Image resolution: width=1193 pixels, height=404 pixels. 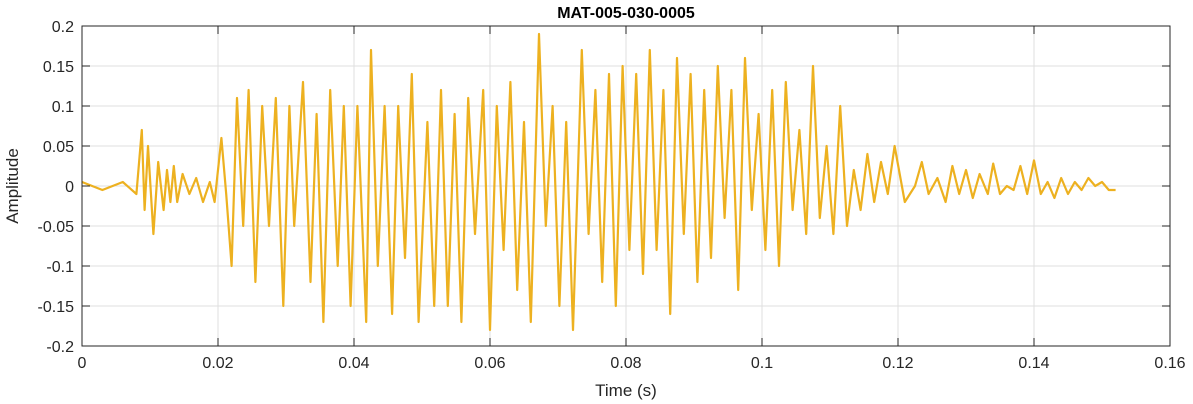 What do you see at coordinates (1169, 363) in the screenshot?
I see `x-tick-label: 0.16` at bounding box center [1169, 363].